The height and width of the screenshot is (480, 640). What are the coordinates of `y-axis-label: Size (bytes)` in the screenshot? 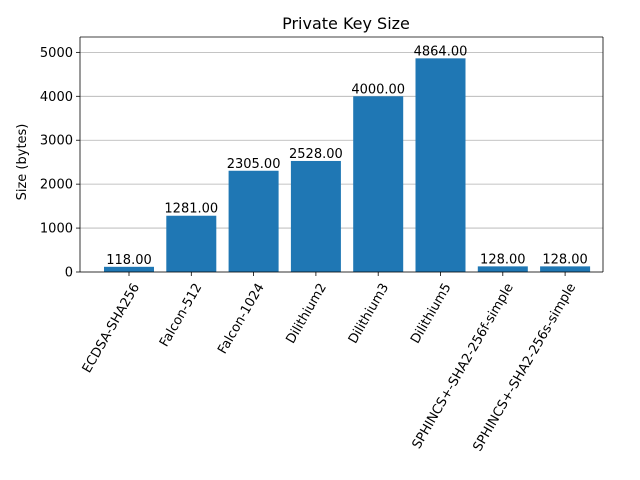 It's located at (22, 162).